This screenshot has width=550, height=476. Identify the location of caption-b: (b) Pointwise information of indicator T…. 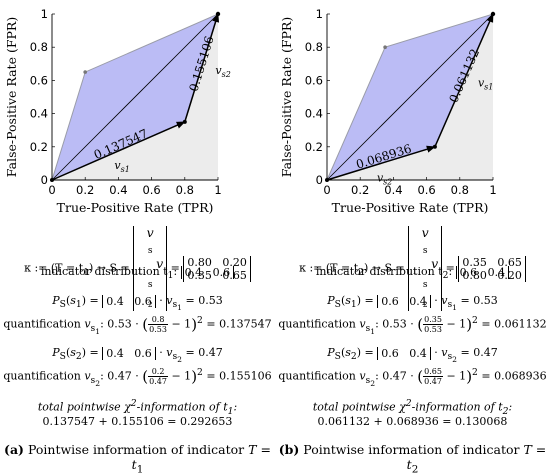
(412, 459).